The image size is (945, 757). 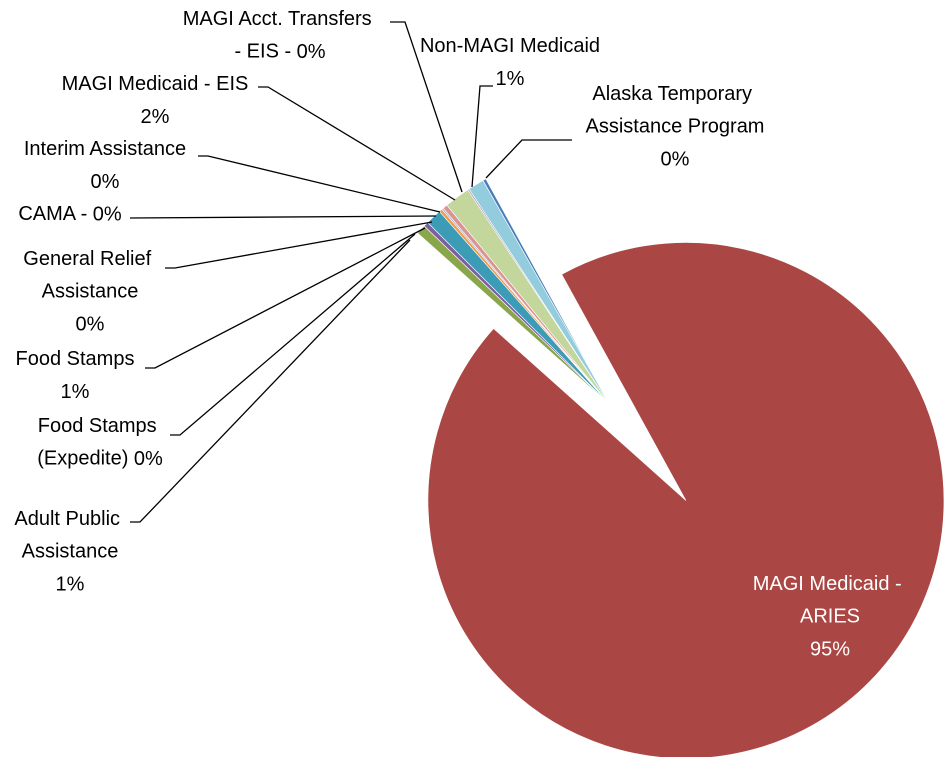 I want to click on label-line: Assistance Program, so click(x=675, y=127).